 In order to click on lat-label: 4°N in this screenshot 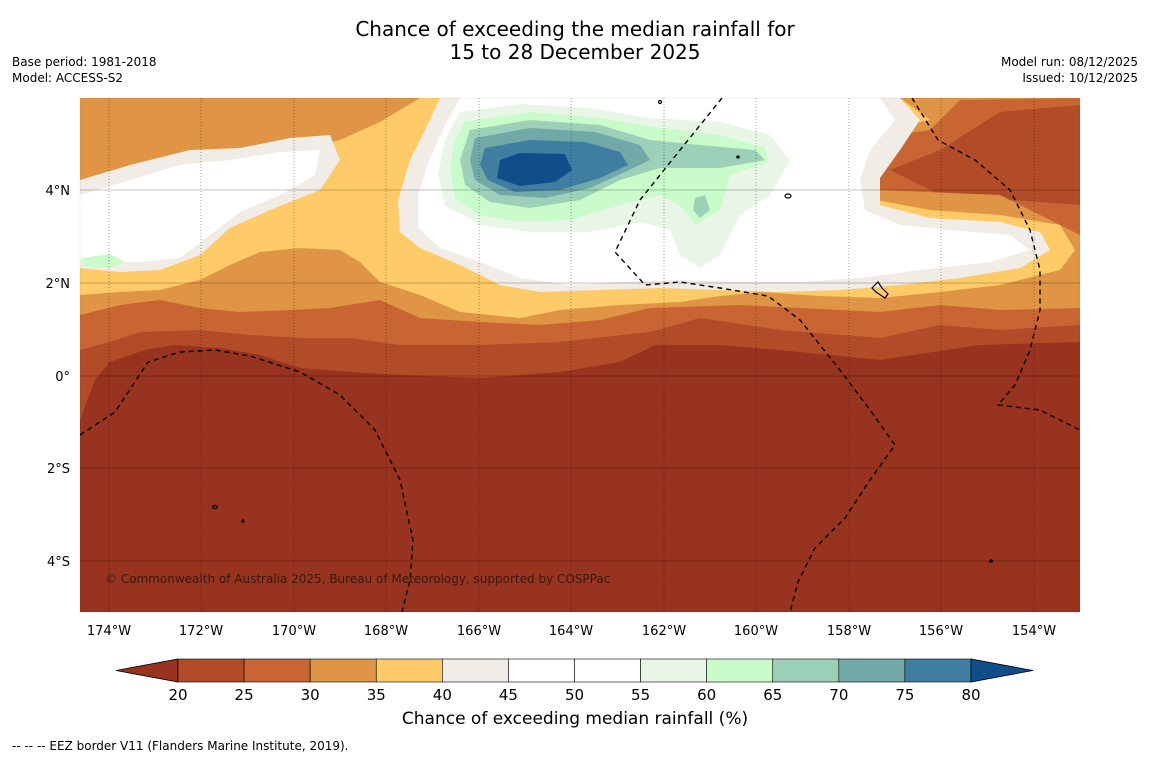, I will do `click(58, 191)`.